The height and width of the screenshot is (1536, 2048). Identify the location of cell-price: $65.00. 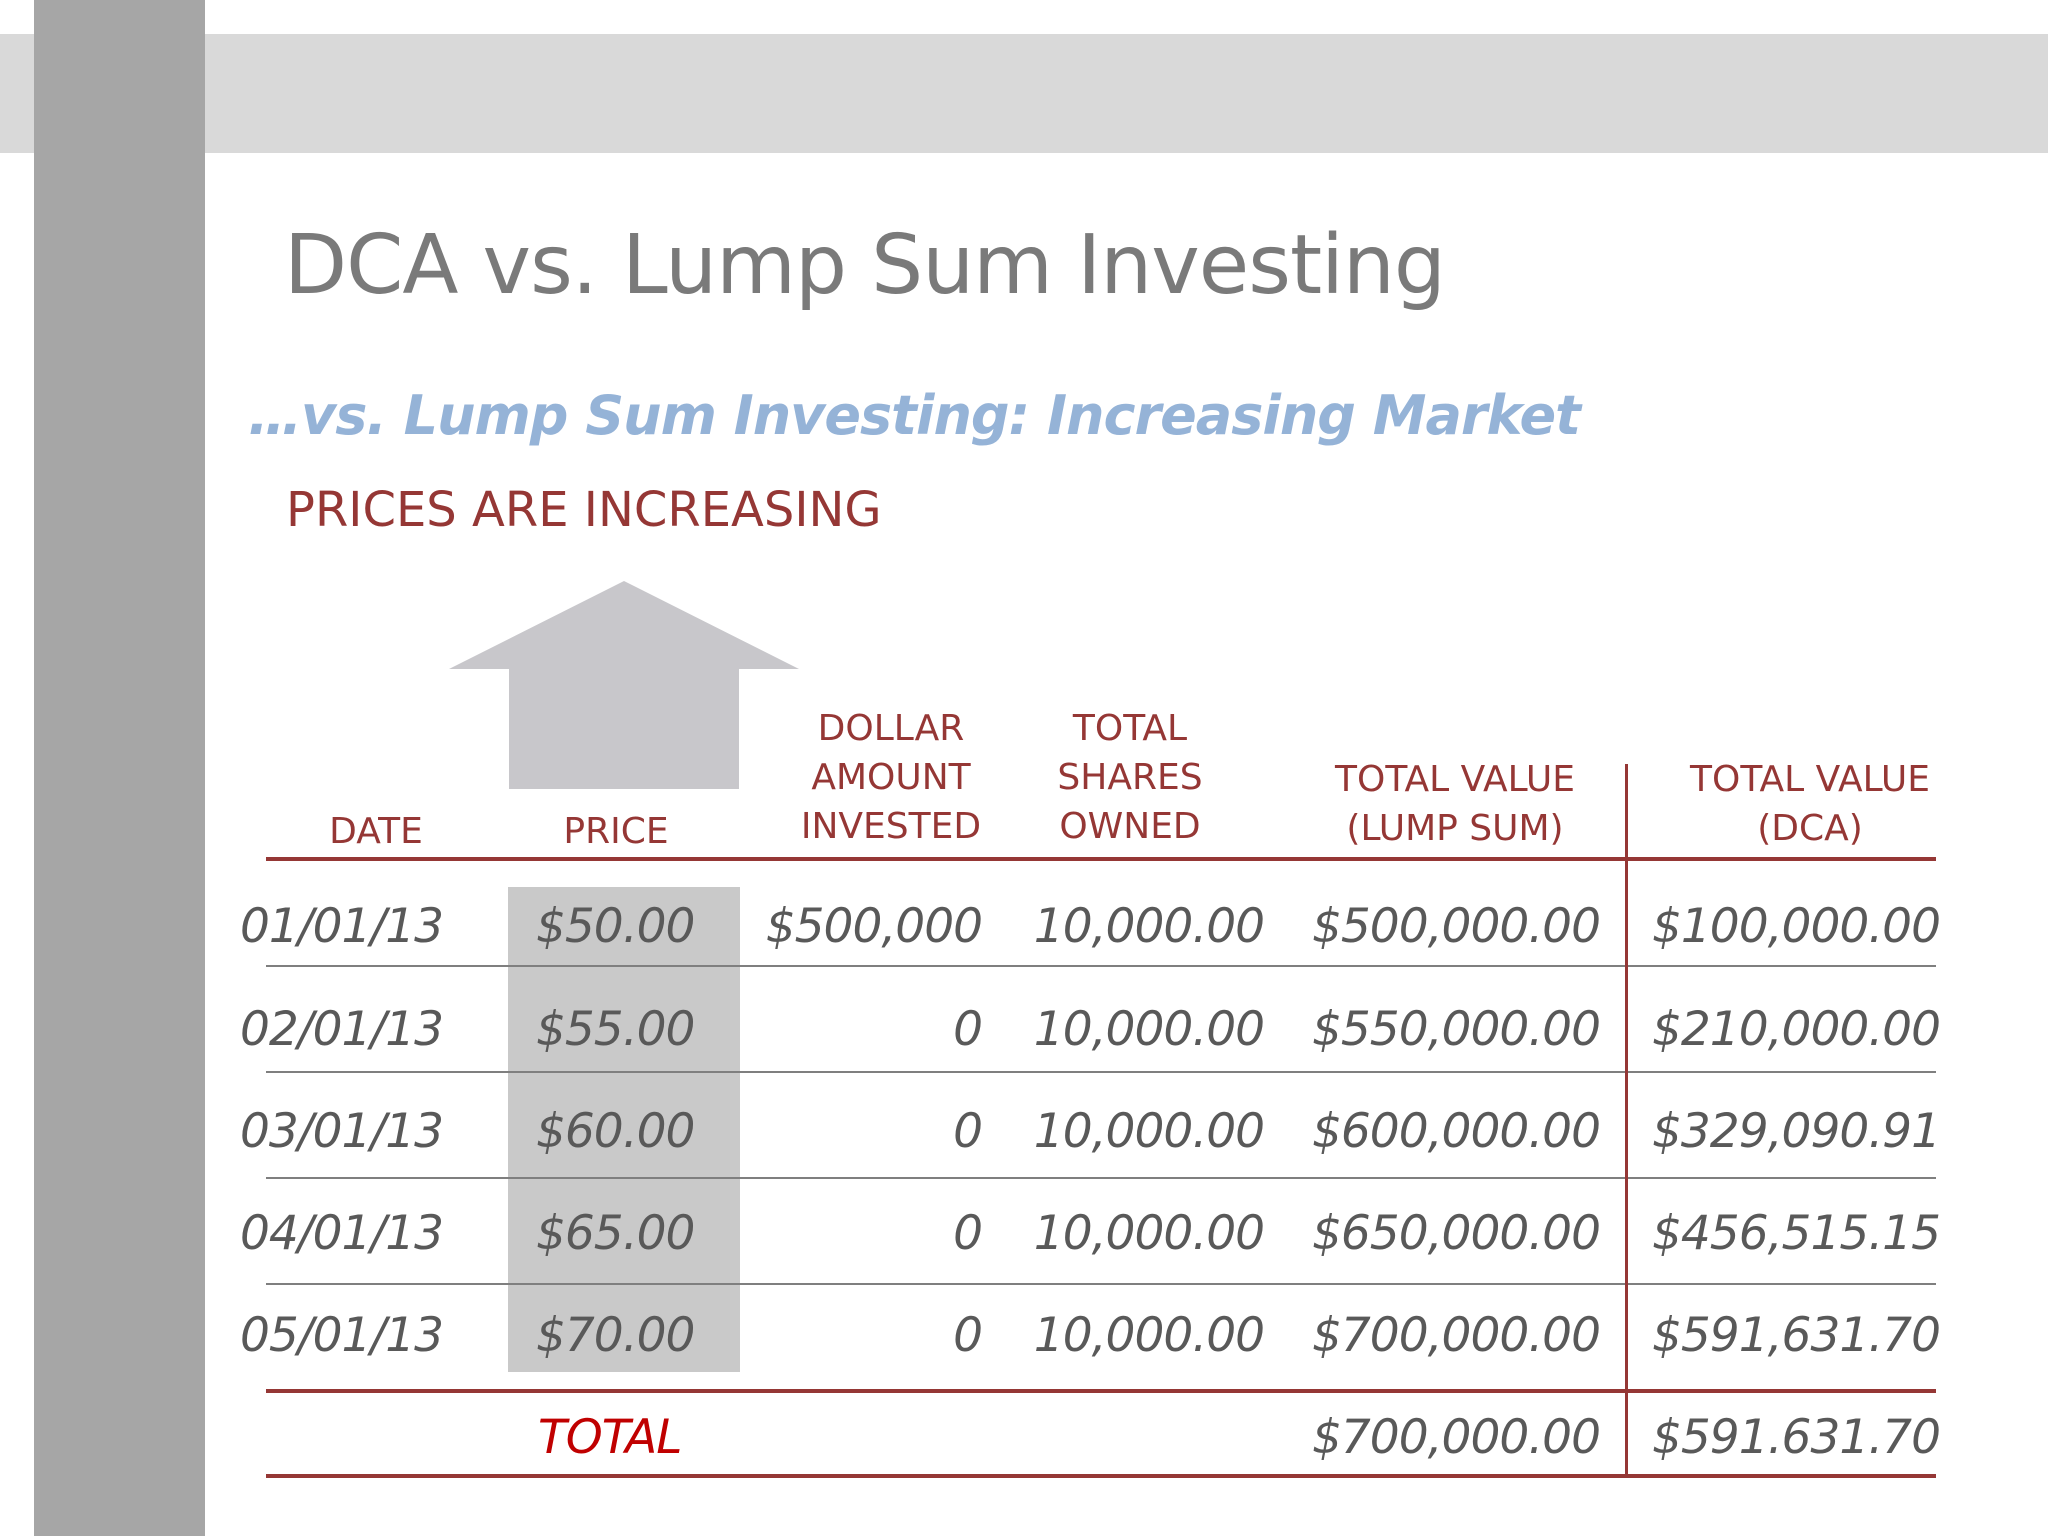
(615, 1233).